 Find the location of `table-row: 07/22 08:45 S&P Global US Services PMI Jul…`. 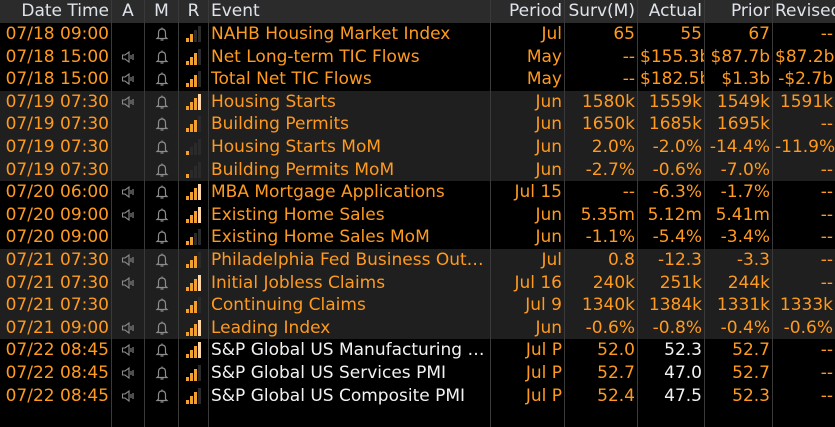

table-row: 07/22 08:45 S&P Global US Services PMI Jul… is located at coordinates (417, 373).